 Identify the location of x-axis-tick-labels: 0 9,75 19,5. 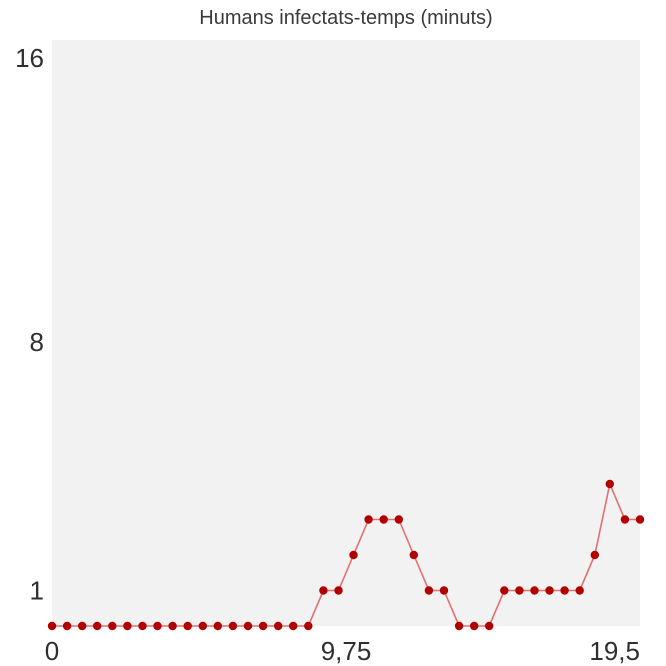
(342, 651).